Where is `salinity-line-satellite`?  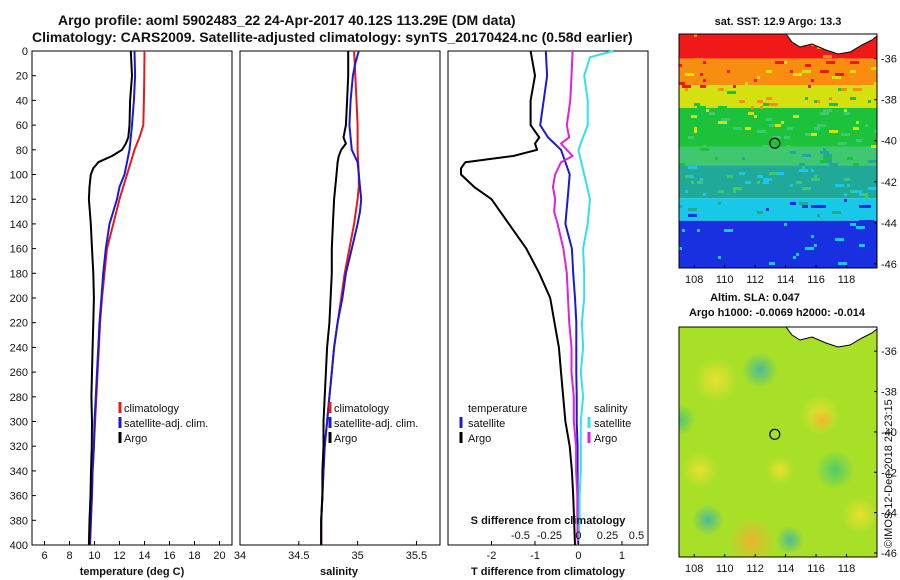 salinity-line-satellite is located at coordinates (341, 297).